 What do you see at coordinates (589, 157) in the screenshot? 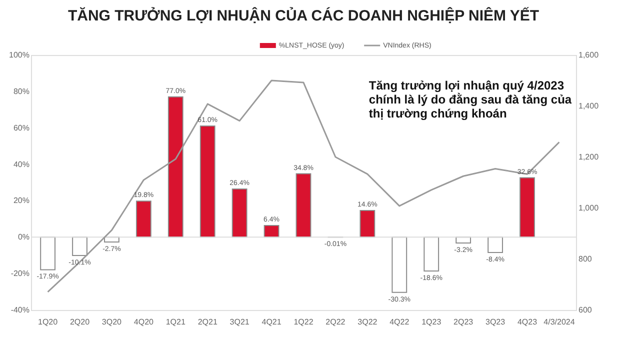
I see `y2-tick-label: 1,200` at bounding box center [589, 157].